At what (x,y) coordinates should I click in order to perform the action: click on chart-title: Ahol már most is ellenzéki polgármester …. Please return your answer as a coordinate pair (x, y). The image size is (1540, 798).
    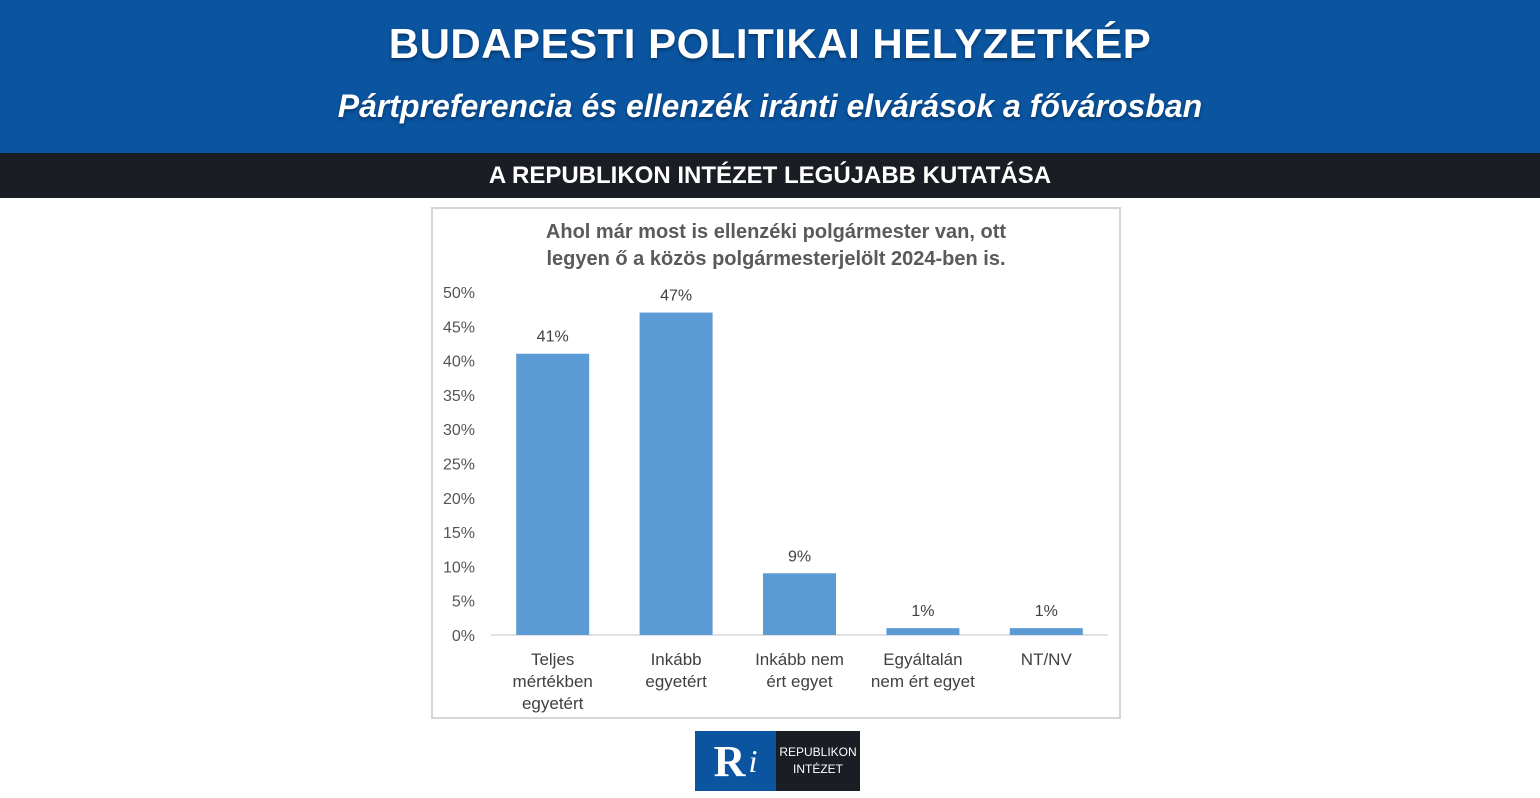
    Looking at the image, I should click on (776, 245).